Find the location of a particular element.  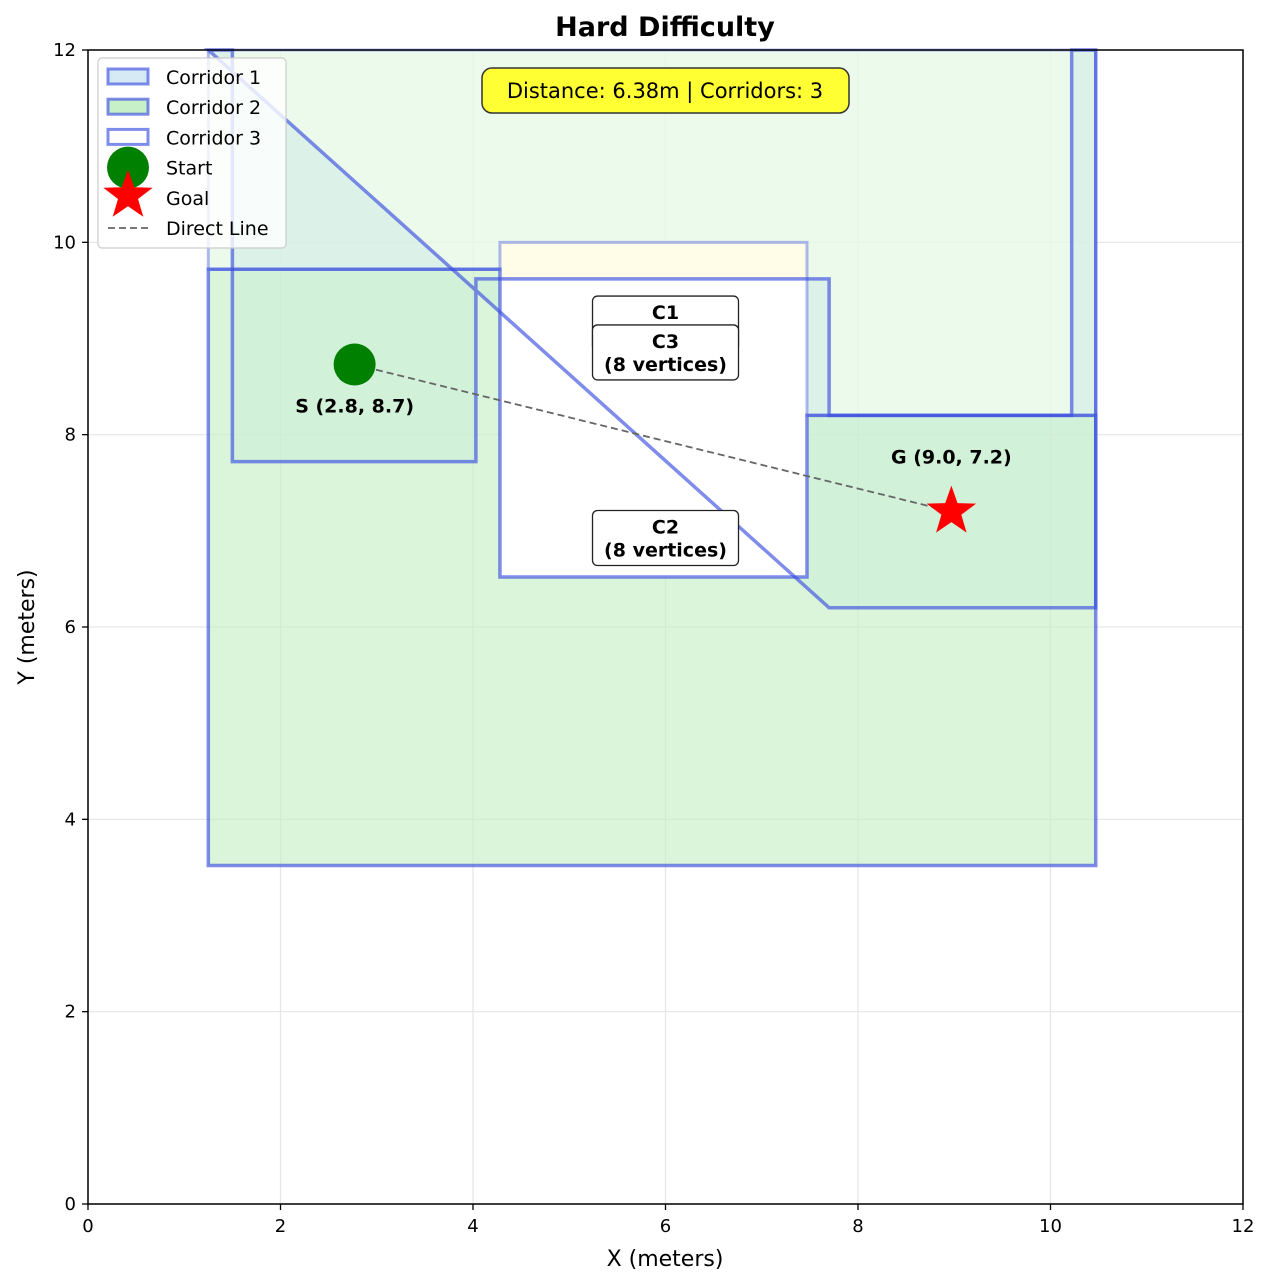

x-axis-label: X (meters) is located at coordinates (665, 1259).